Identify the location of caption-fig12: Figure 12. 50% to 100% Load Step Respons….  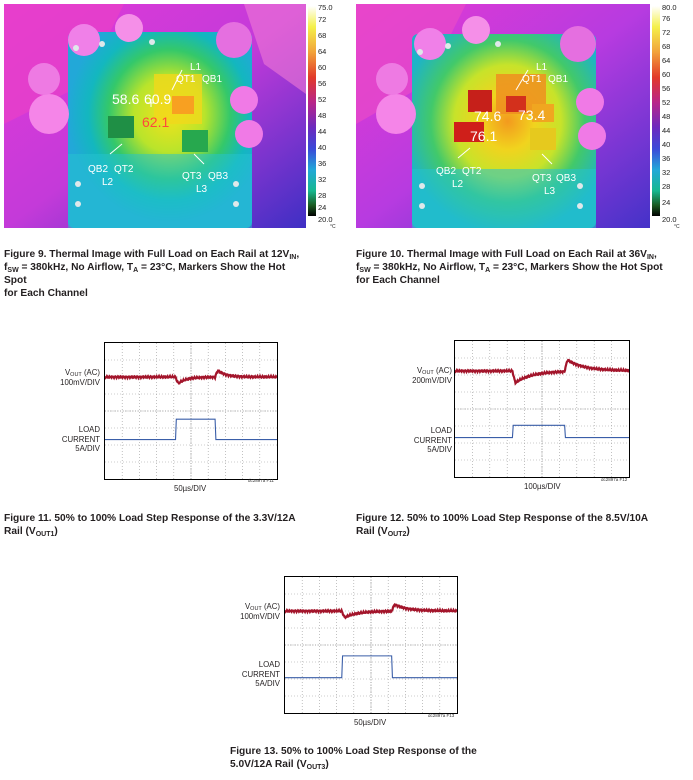
(502, 525).